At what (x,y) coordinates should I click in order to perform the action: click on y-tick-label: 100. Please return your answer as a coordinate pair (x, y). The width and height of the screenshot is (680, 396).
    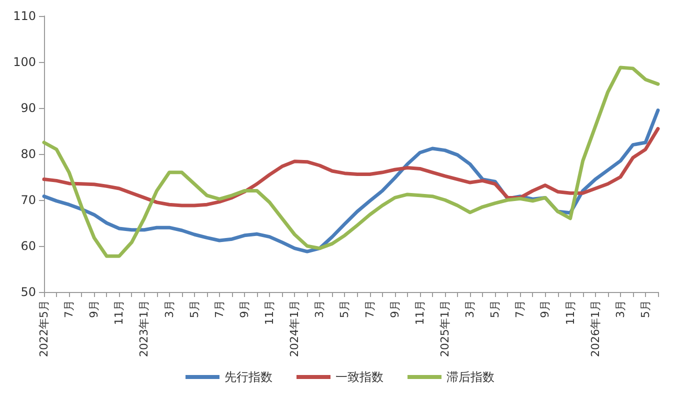
    Looking at the image, I should click on (24, 62).